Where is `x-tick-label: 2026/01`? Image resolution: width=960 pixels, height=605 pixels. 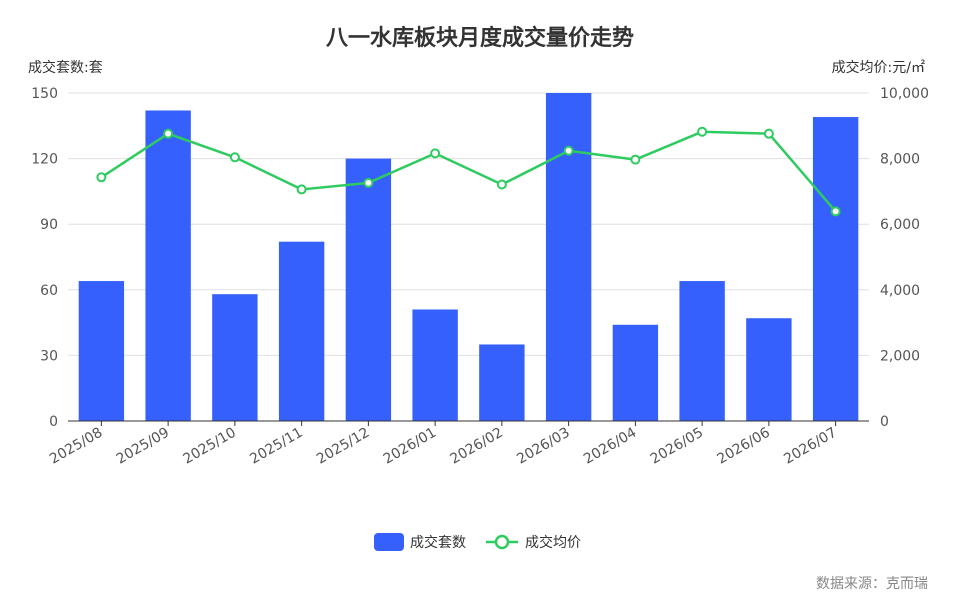 x-tick-label: 2026/01 is located at coordinates (410, 446).